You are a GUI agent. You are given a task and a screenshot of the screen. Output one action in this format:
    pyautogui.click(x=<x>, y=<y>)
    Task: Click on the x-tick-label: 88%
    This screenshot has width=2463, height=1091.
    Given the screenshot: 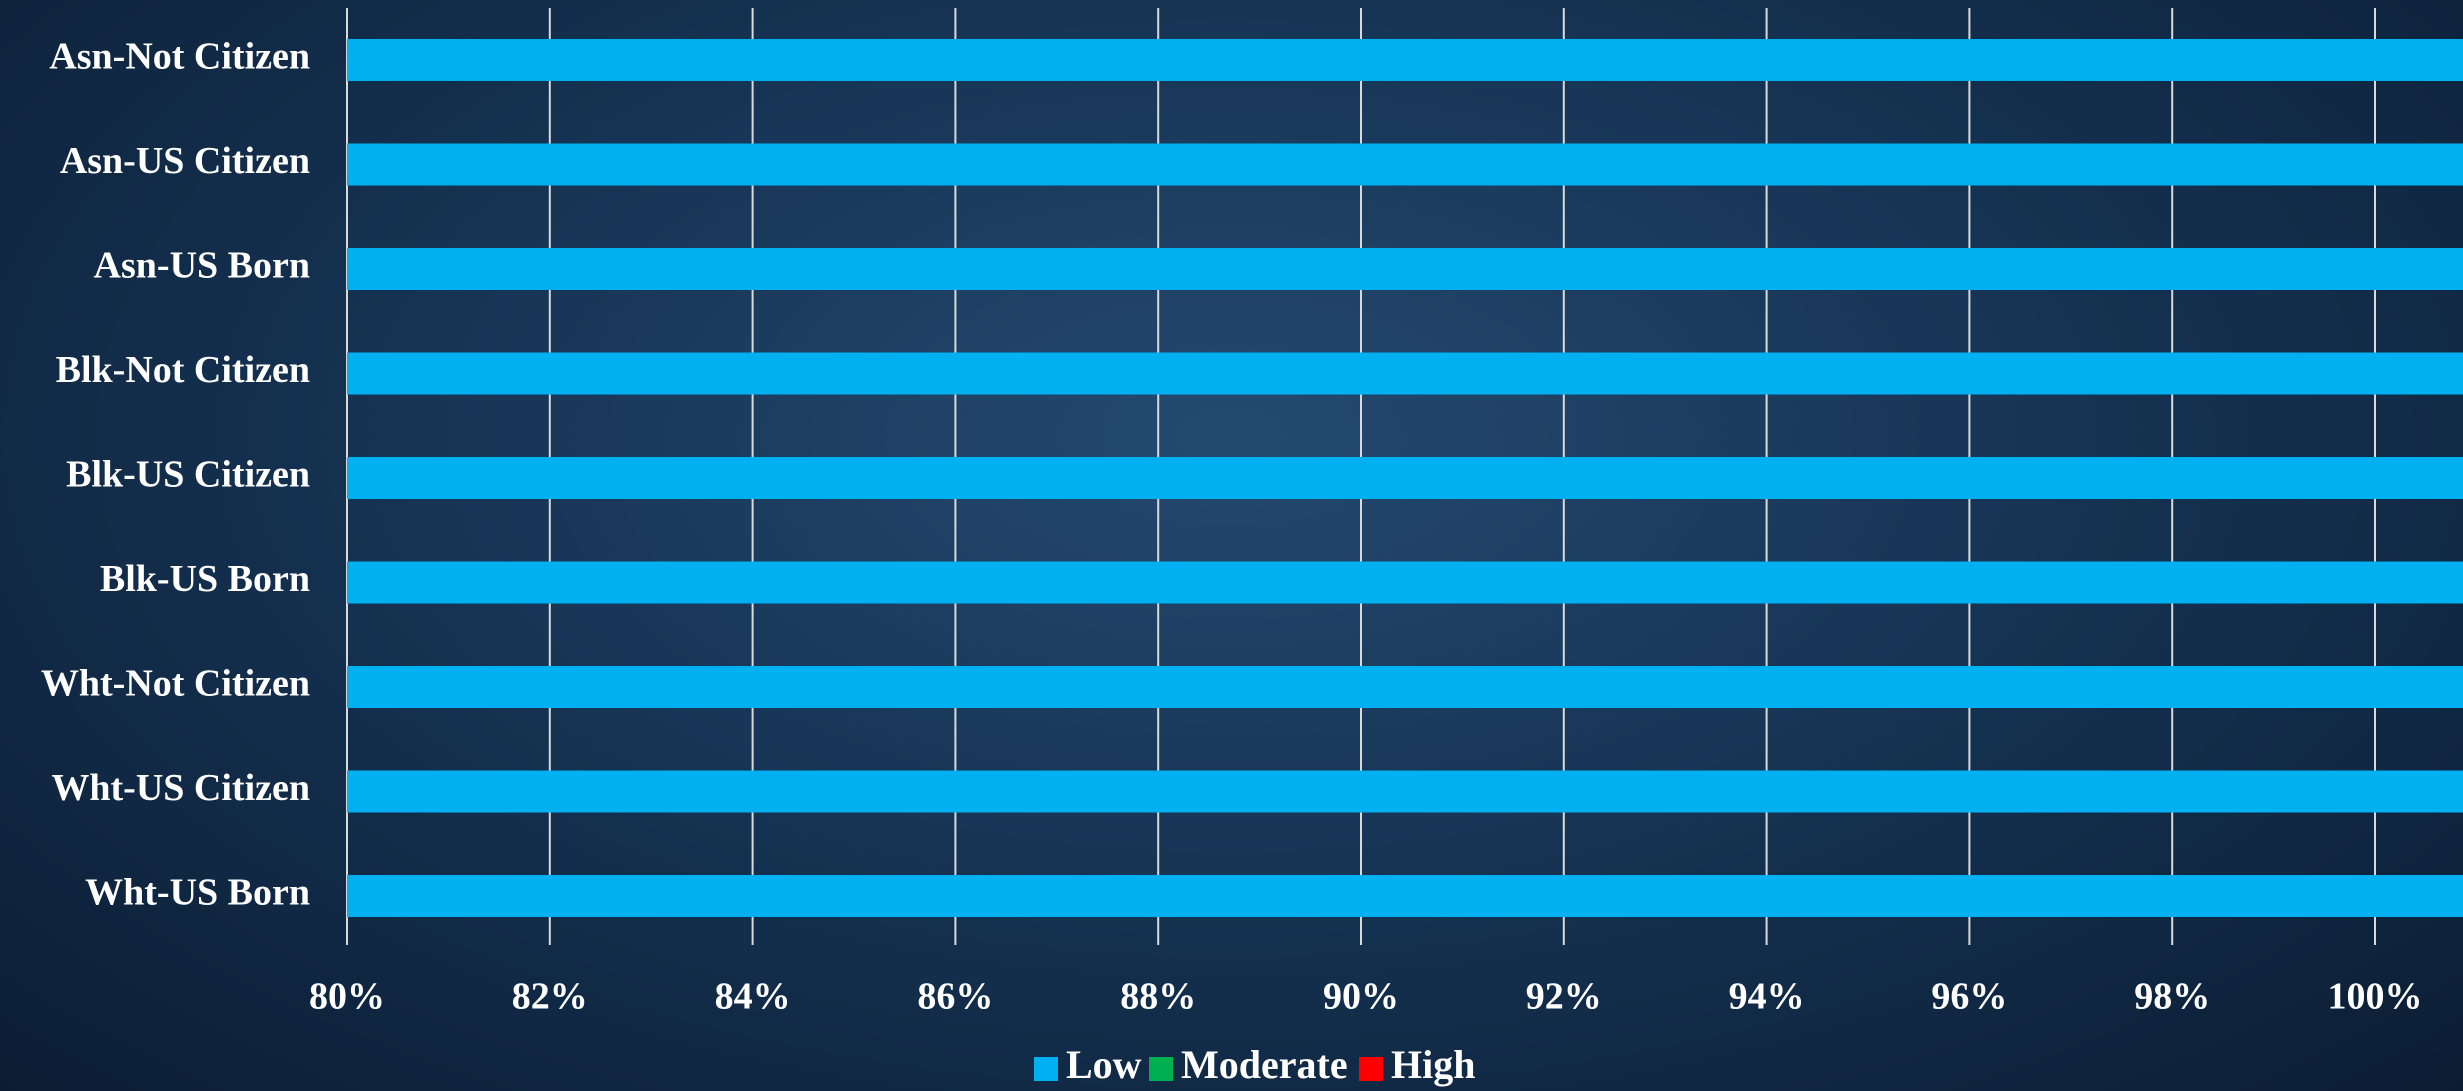 What is the action you would take?
    pyautogui.click(x=1158, y=997)
    